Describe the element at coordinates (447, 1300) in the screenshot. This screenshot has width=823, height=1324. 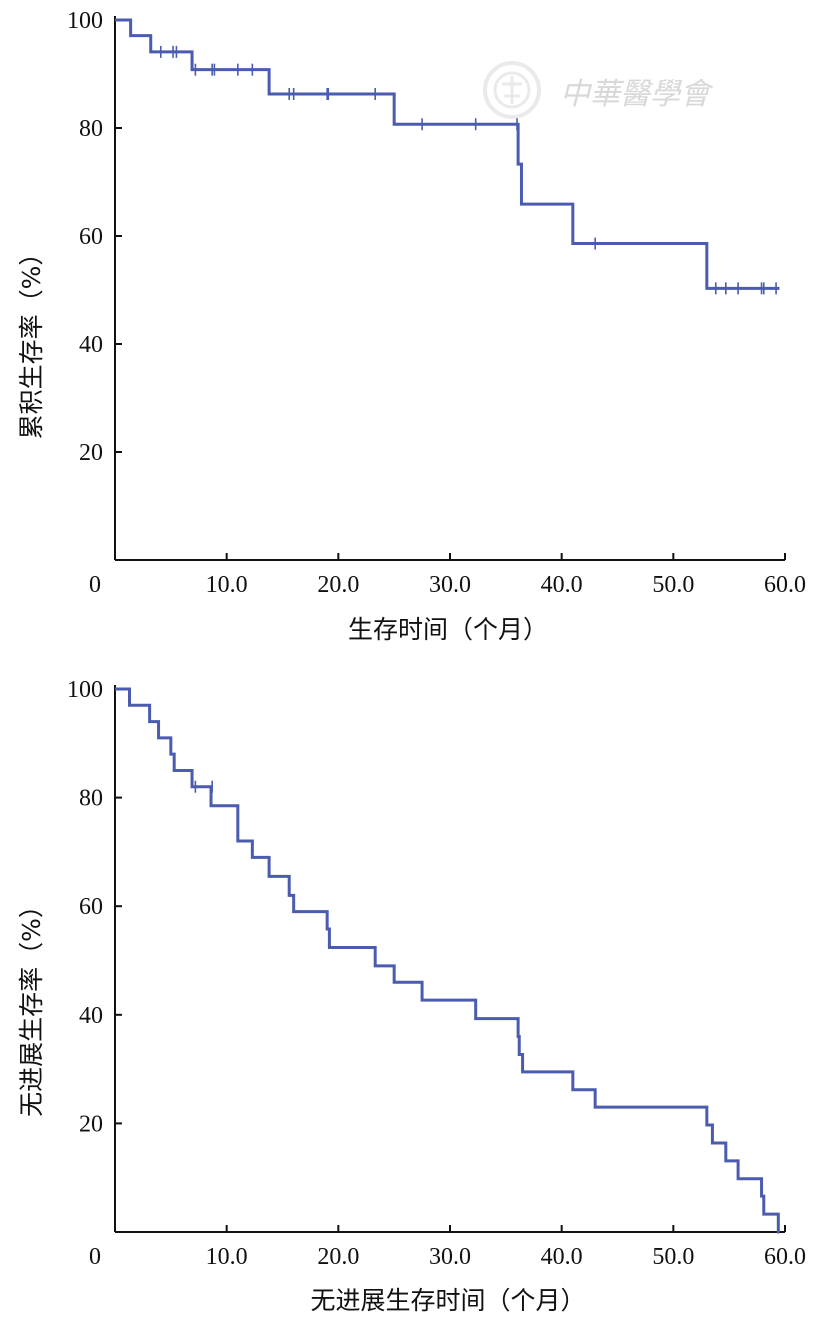
I see `progression-free-survival-x-axis-title: 无进展生存时间（个月）` at that location.